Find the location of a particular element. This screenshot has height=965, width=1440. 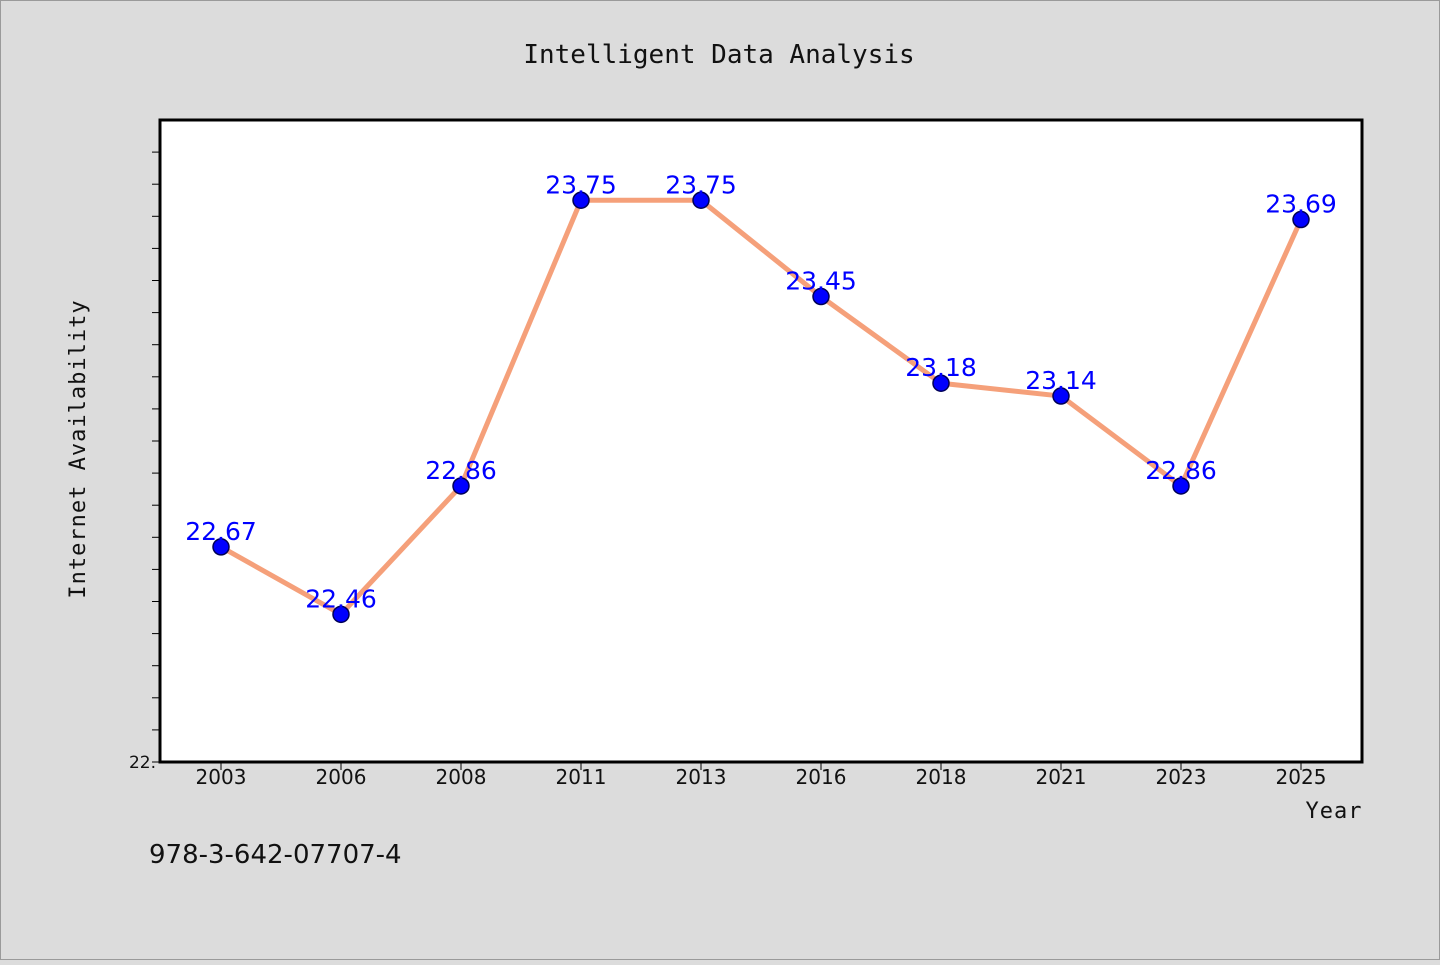

x-axis-ticks: 2003 2006 2008 2011 2013 2016 2018 2021 2023 2025 is located at coordinates (761, 775).